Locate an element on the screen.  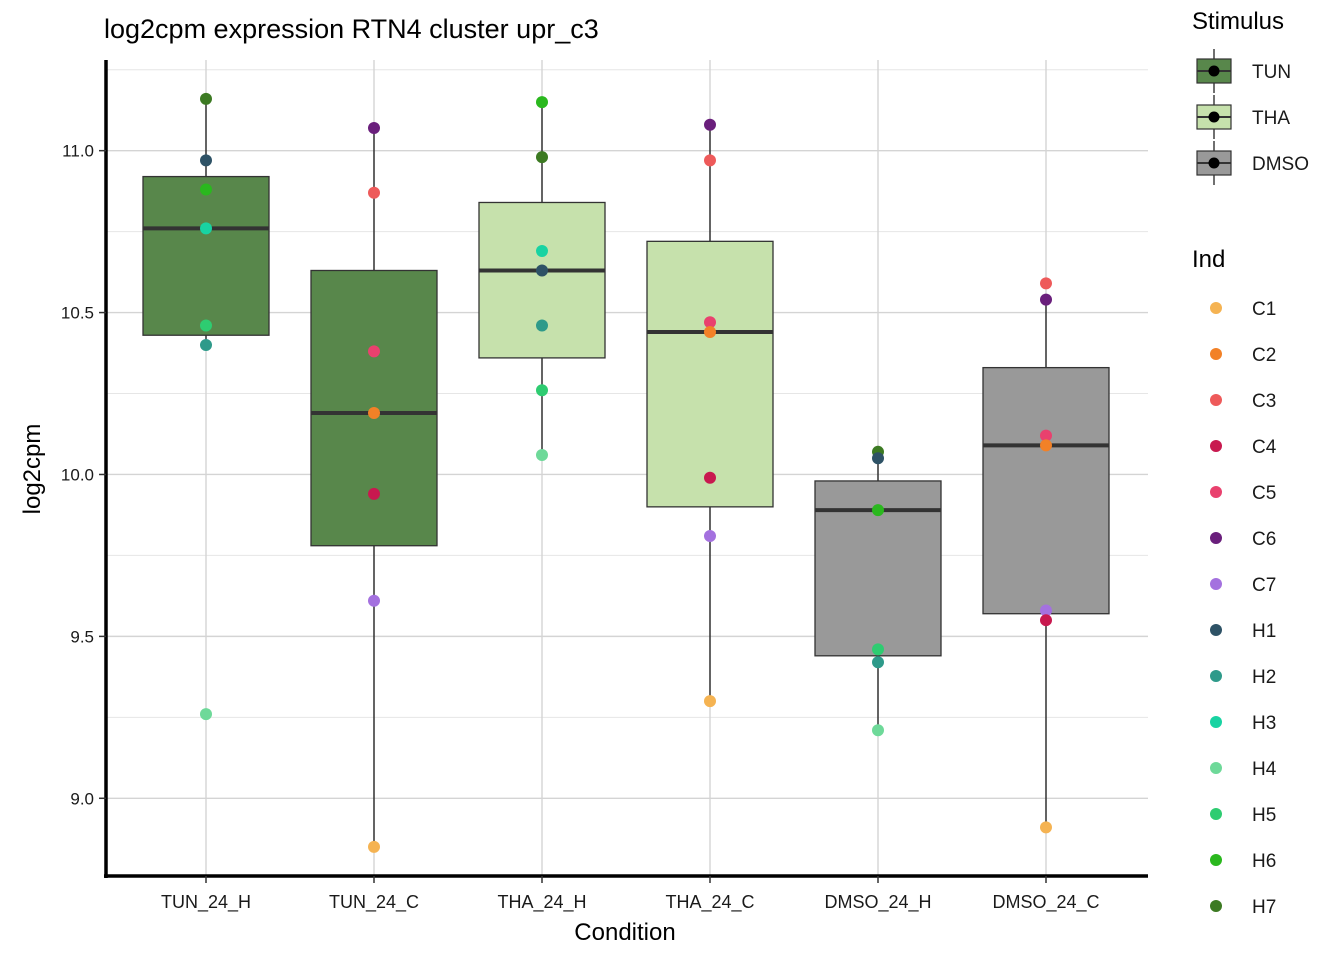
point-DMSO_24_H-H6 is located at coordinates (878, 510).